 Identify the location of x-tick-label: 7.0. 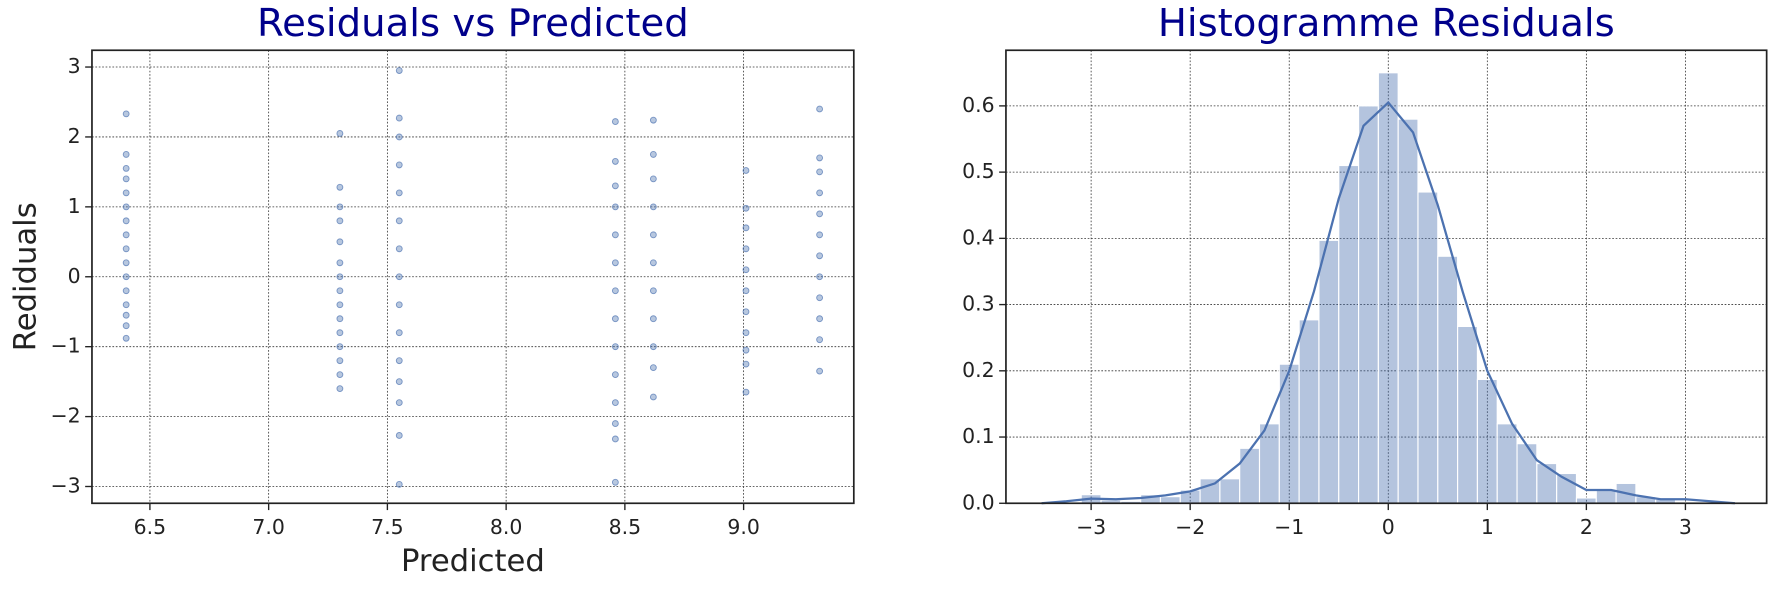
(268, 527).